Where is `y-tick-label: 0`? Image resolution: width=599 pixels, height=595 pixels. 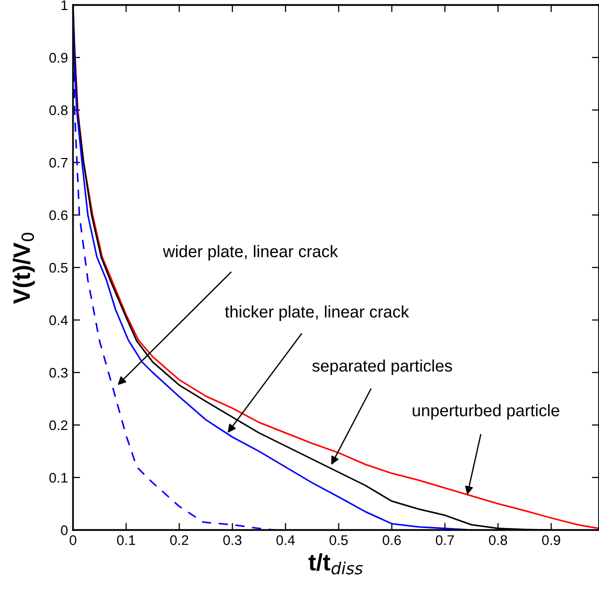 y-tick-label: 0 is located at coordinates (64, 530).